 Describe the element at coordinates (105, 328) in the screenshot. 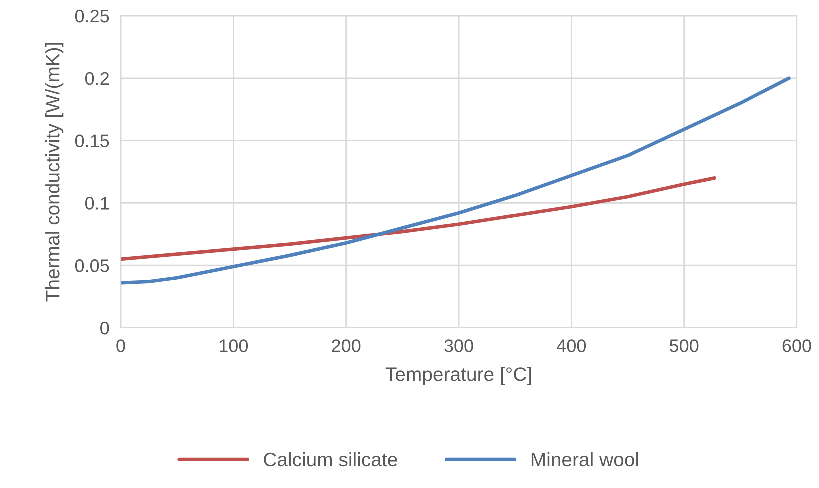

I see `y-tick-label: 0` at that location.